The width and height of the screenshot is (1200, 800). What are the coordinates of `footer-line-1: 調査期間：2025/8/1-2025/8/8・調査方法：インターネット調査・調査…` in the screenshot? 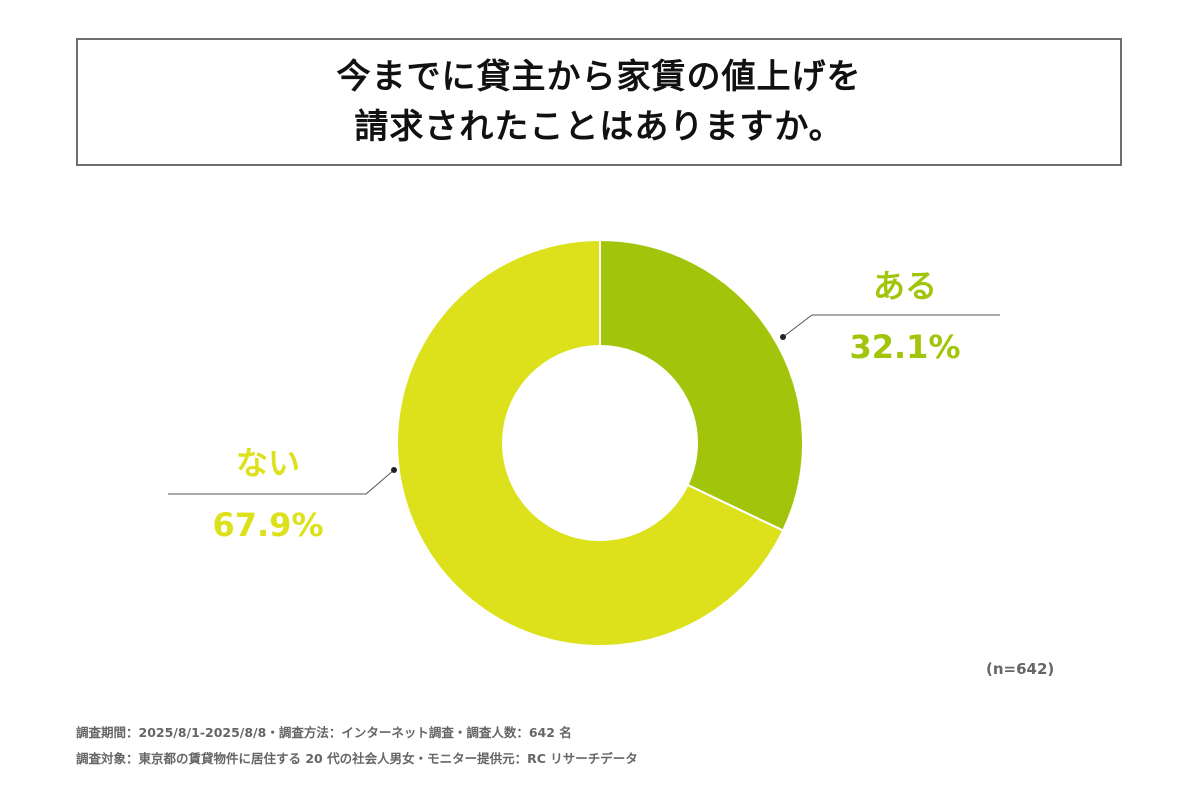 It's located at (324, 732).